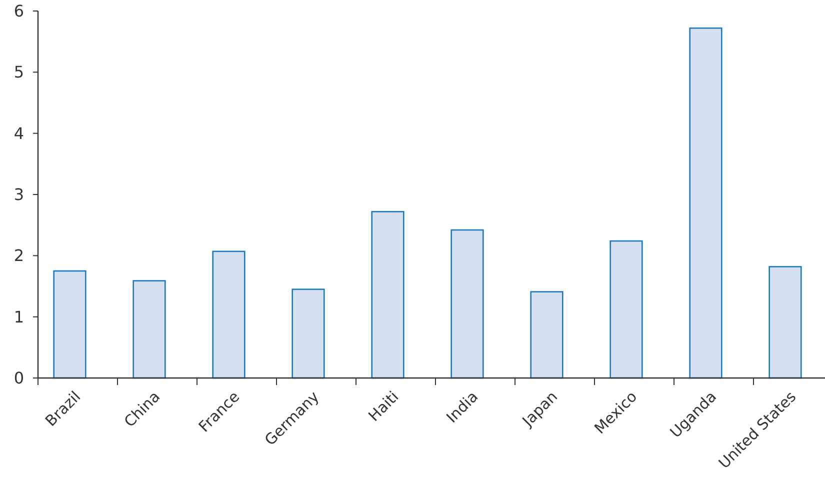 This screenshot has width=825, height=479. I want to click on y-tick-label: 5, so click(19, 72).